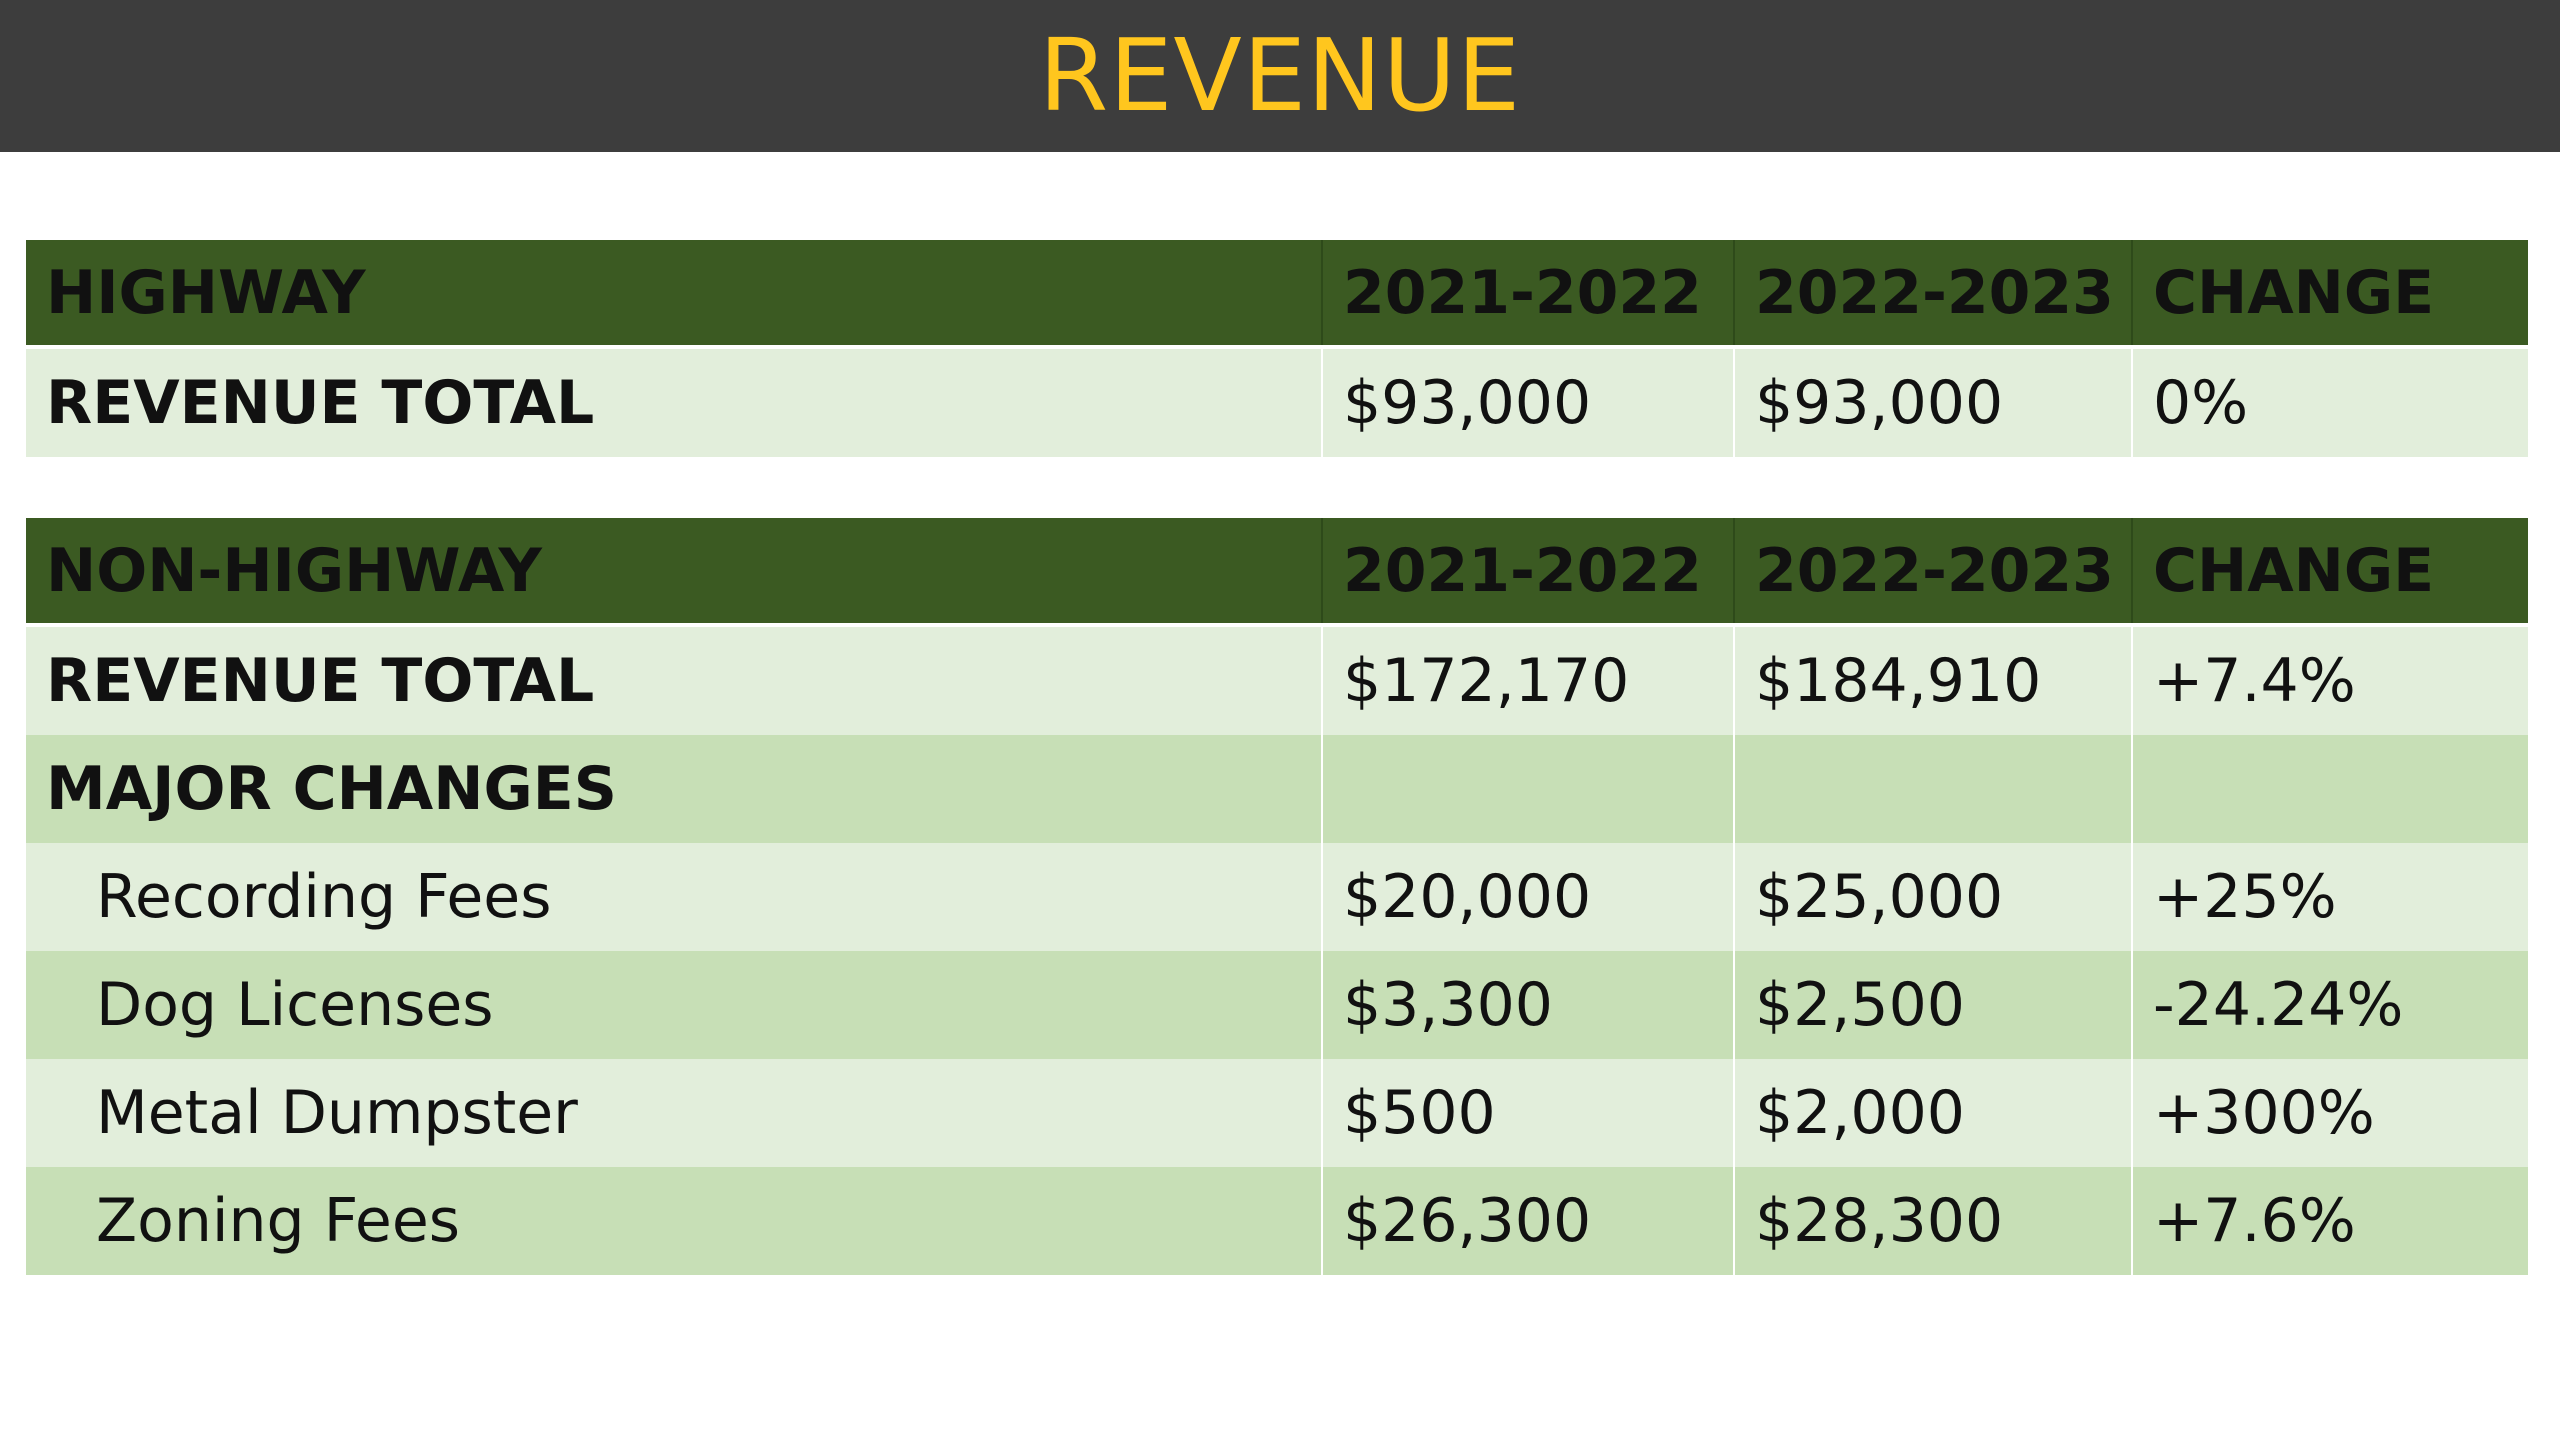 This screenshot has height=1440, width=2560. I want to click on value-2021-2022: $500, so click(1527, 1113).